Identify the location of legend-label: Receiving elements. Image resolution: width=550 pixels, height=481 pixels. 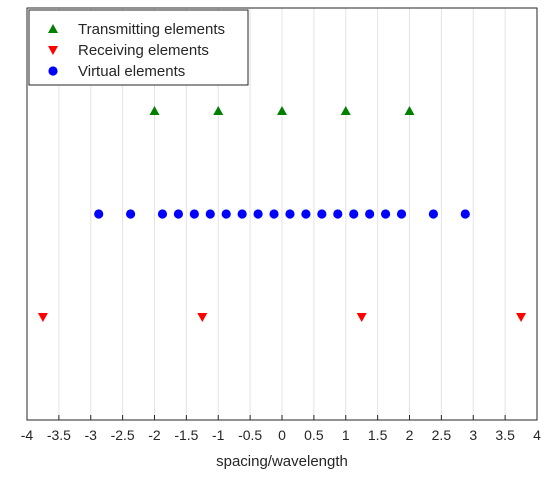
(143, 50).